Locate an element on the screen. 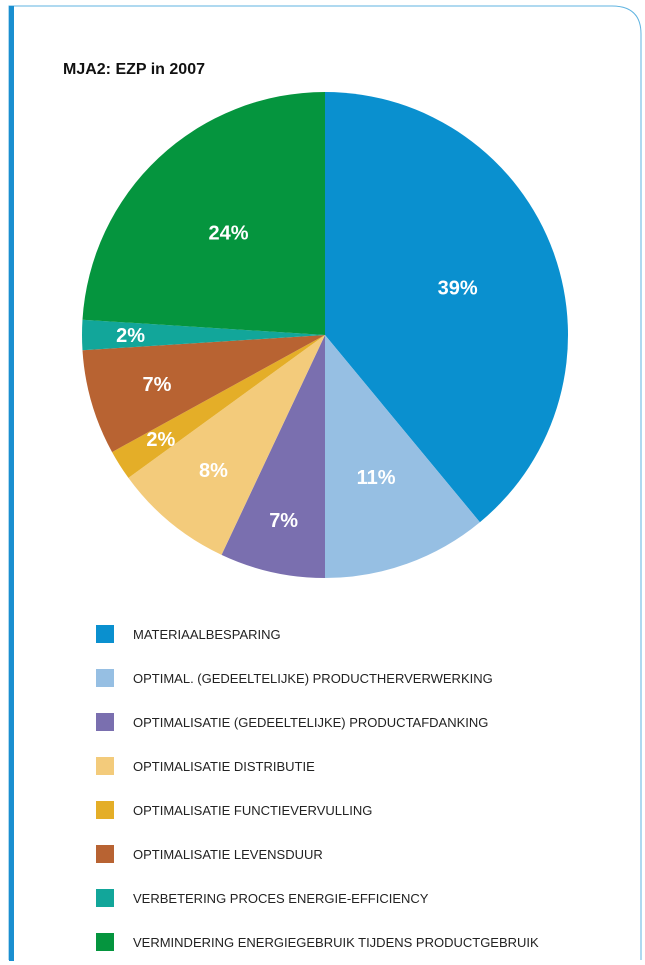  slice-label: 8% is located at coordinates (213, 471).